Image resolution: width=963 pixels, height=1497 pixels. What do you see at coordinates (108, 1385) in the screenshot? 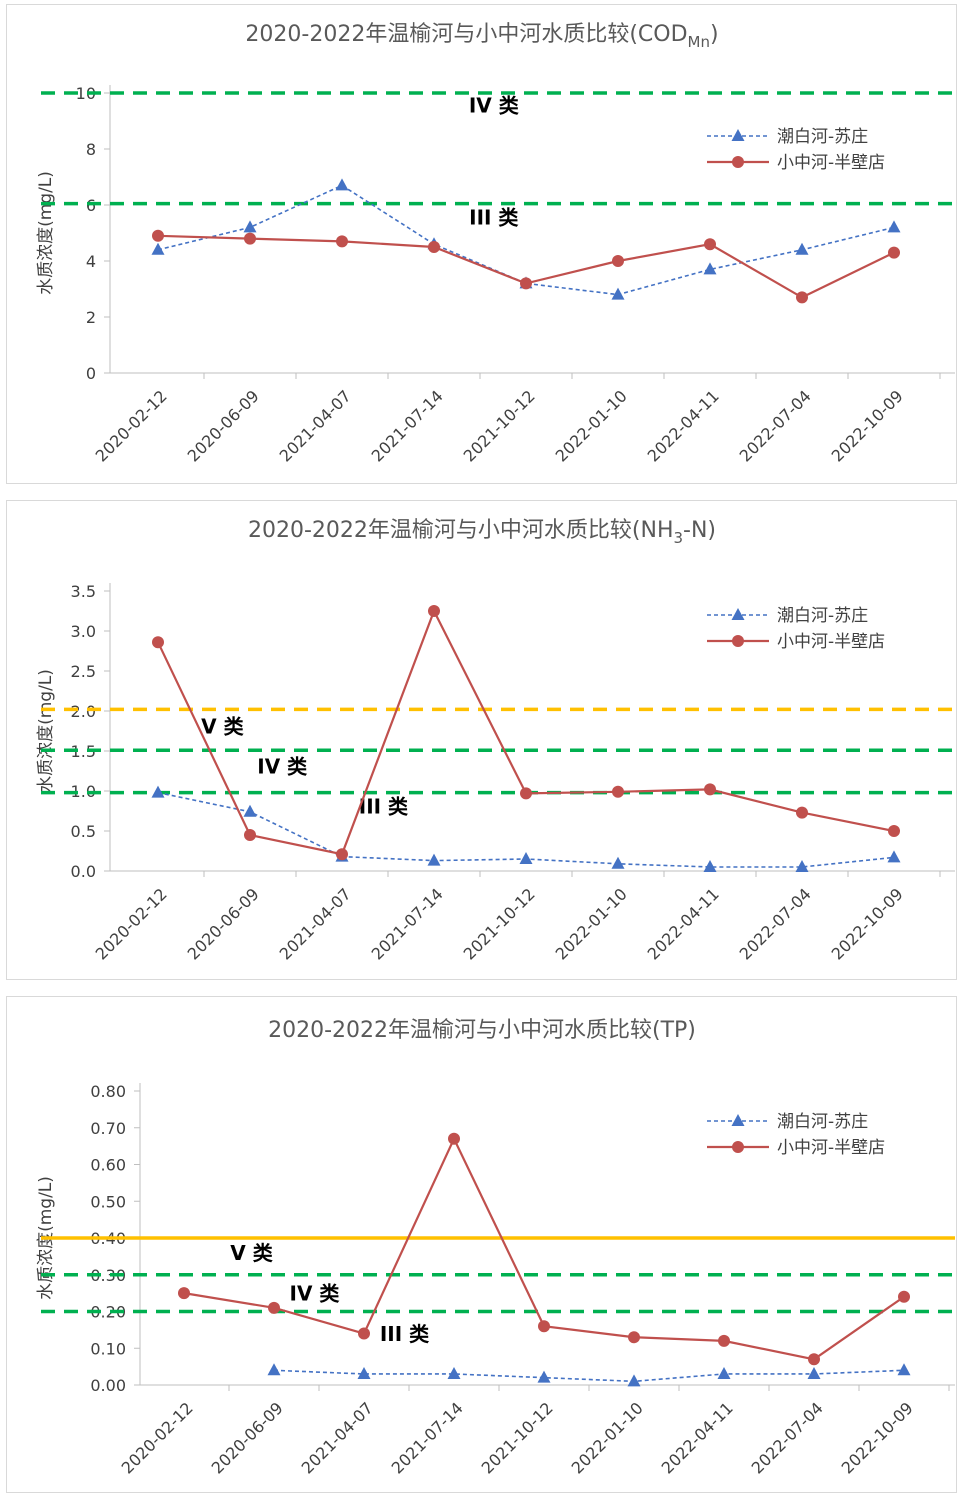
I see `y-tick-label: 0.00` at bounding box center [108, 1385].